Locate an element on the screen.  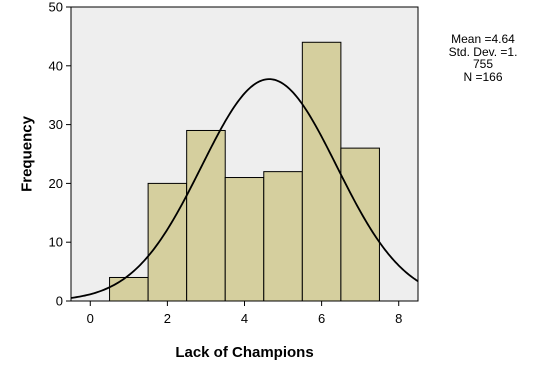
y-tick-label-20: 20 is located at coordinates (56, 183).